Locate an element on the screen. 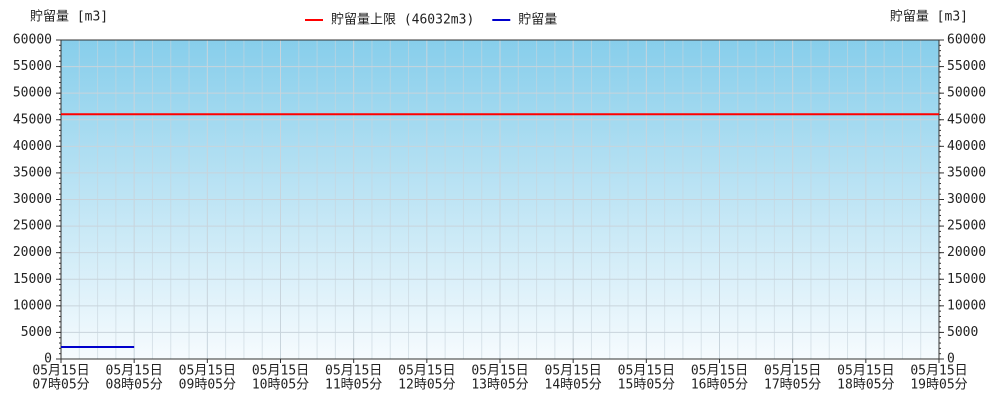 This screenshot has width=1000, height=400. y-tick-label: 5000 is located at coordinates (36, 332).